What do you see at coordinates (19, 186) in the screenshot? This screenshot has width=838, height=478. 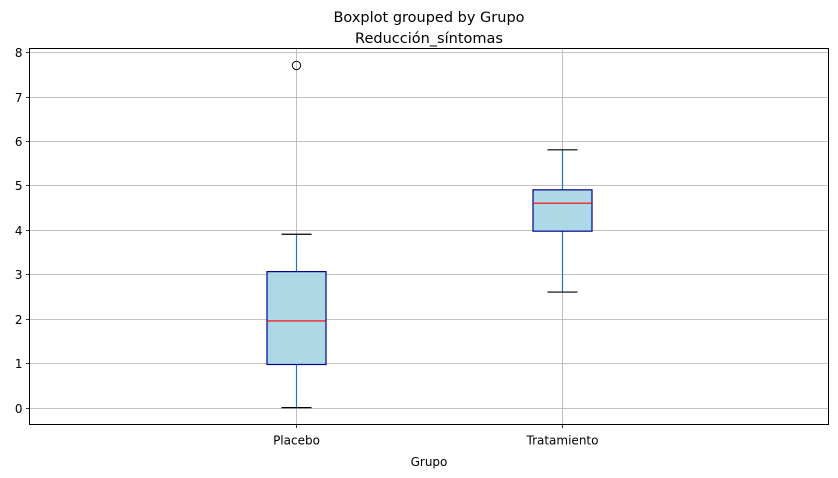 I see `y-tick-label: 5` at bounding box center [19, 186].